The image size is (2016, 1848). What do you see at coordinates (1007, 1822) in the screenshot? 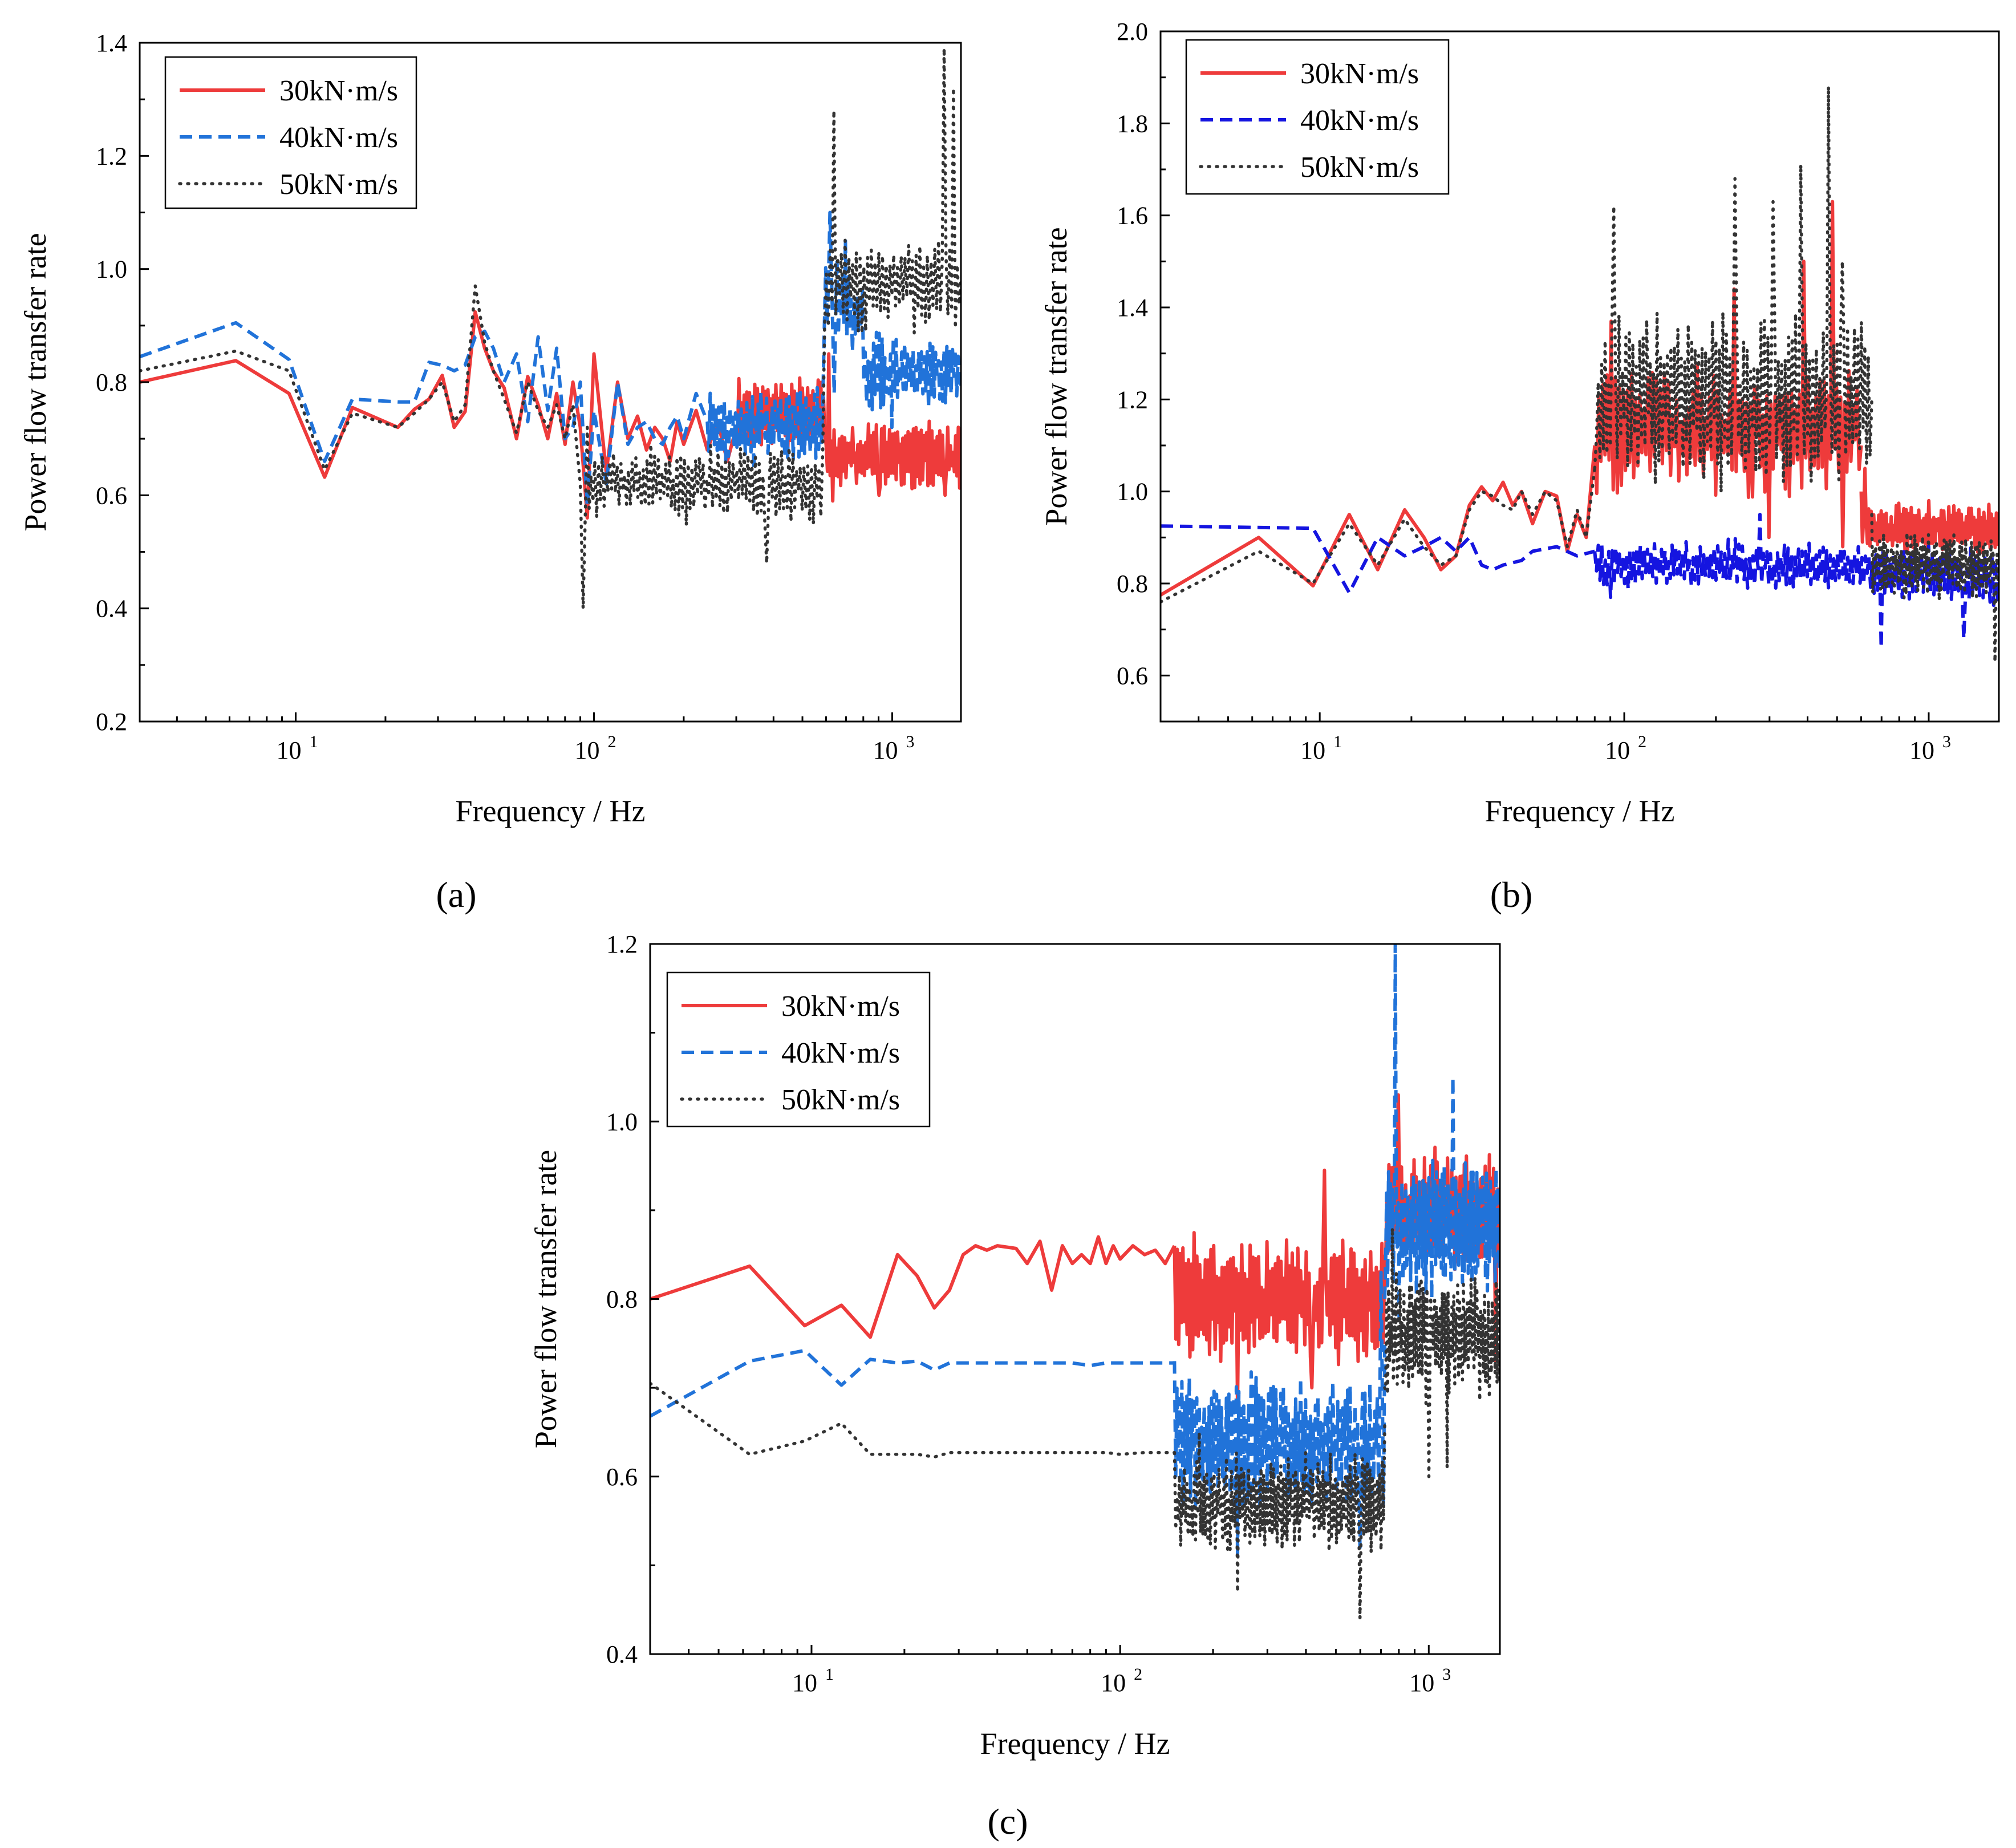
I see `panel-c-label: (c)` at bounding box center [1007, 1822].